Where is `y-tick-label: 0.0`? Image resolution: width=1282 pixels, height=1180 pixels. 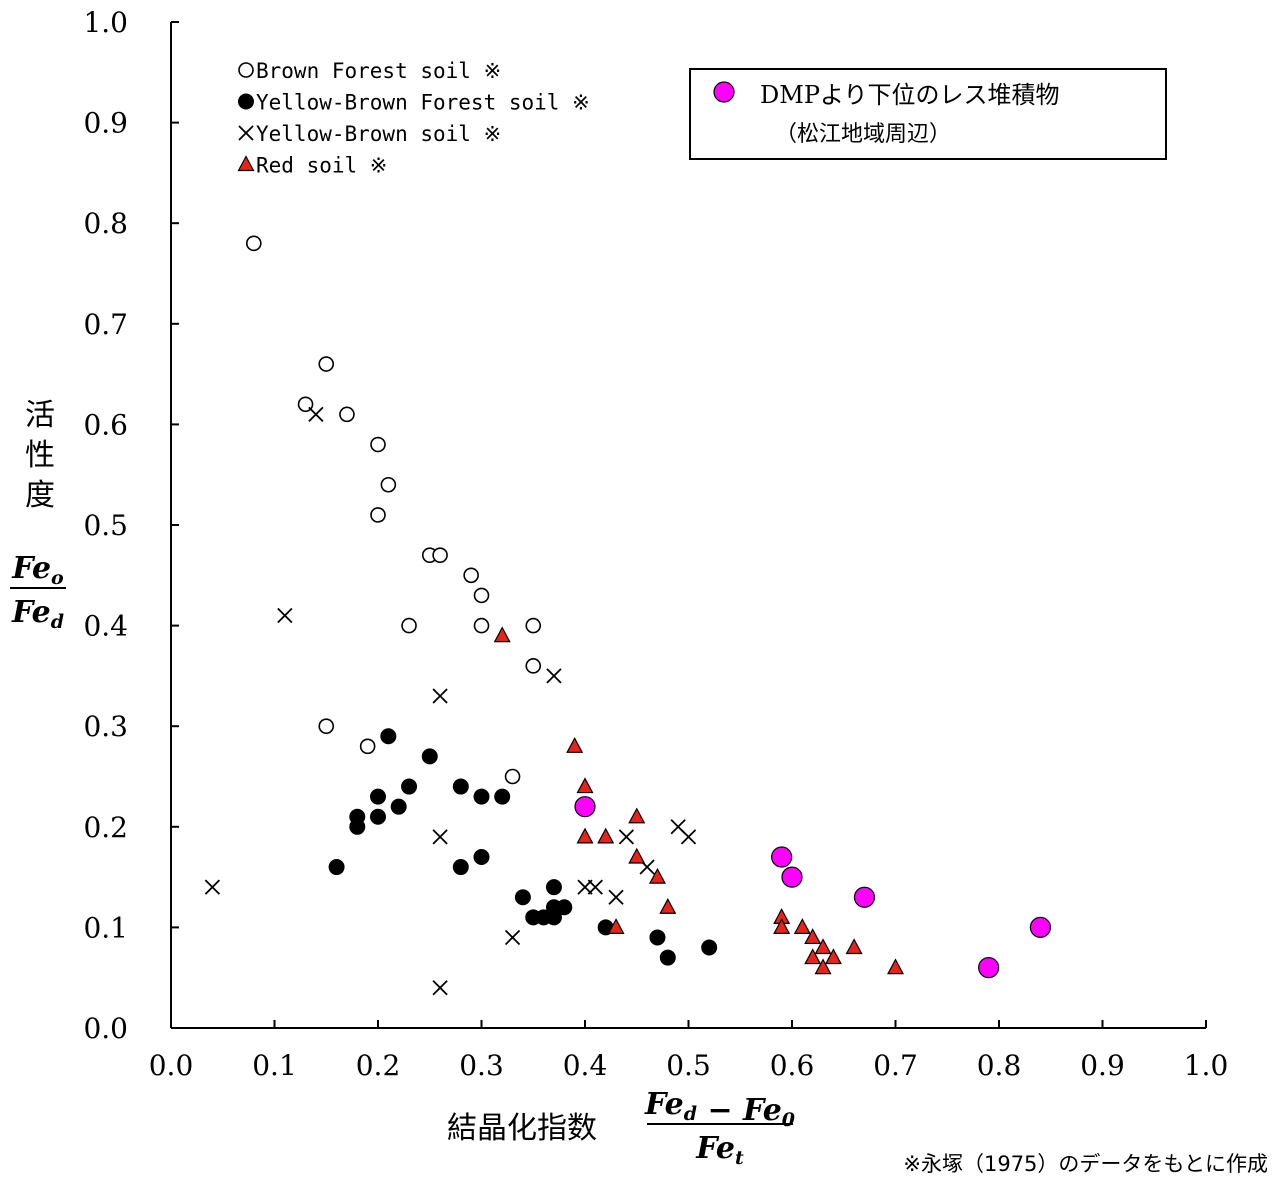 y-tick-label: 0.0 is located at coordinates (105, 1028).